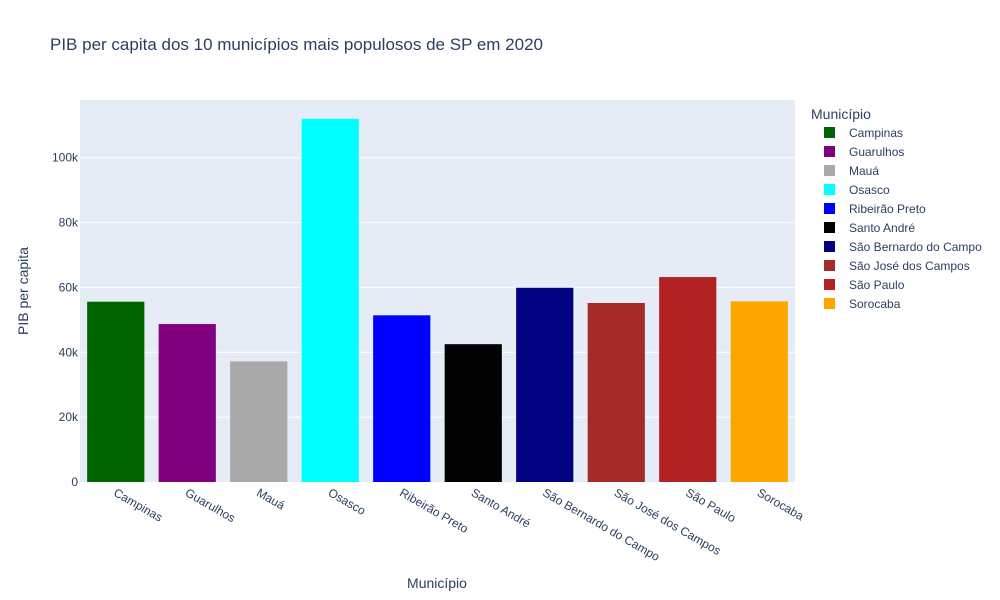 The height and width of the screenshot is (600, 1000). I want to click on legend-item: São José dos Campos, so click(897, 266).